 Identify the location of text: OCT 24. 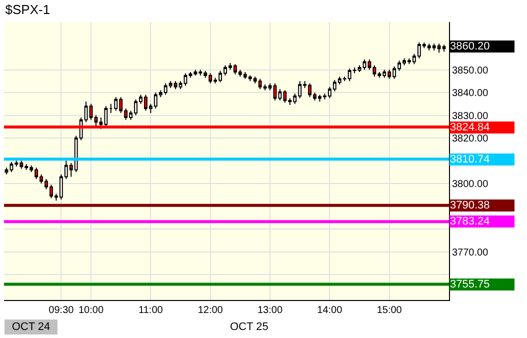
(31, 327).